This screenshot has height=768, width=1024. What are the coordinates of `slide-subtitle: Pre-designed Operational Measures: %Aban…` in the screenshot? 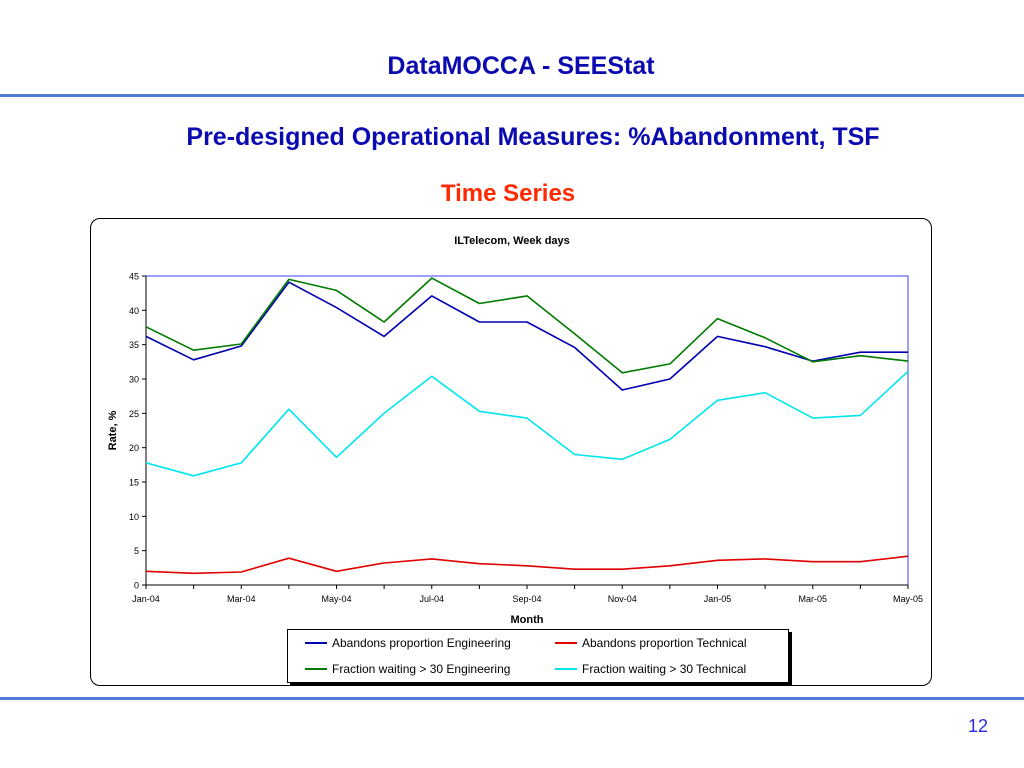 It's located at (533, 137).